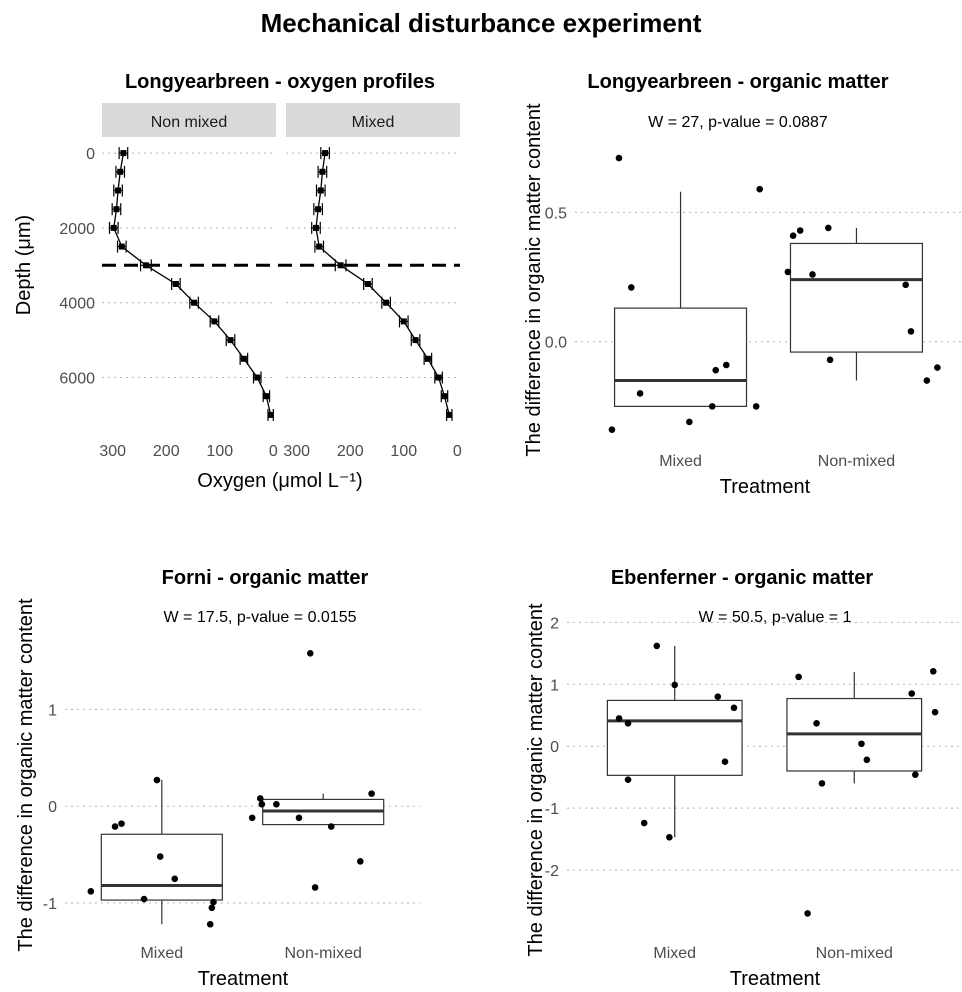  Describe the element at coordinates (481, 23) in the screenshot. I see `figure-title: Mechanical disturbance experiment` at that location.